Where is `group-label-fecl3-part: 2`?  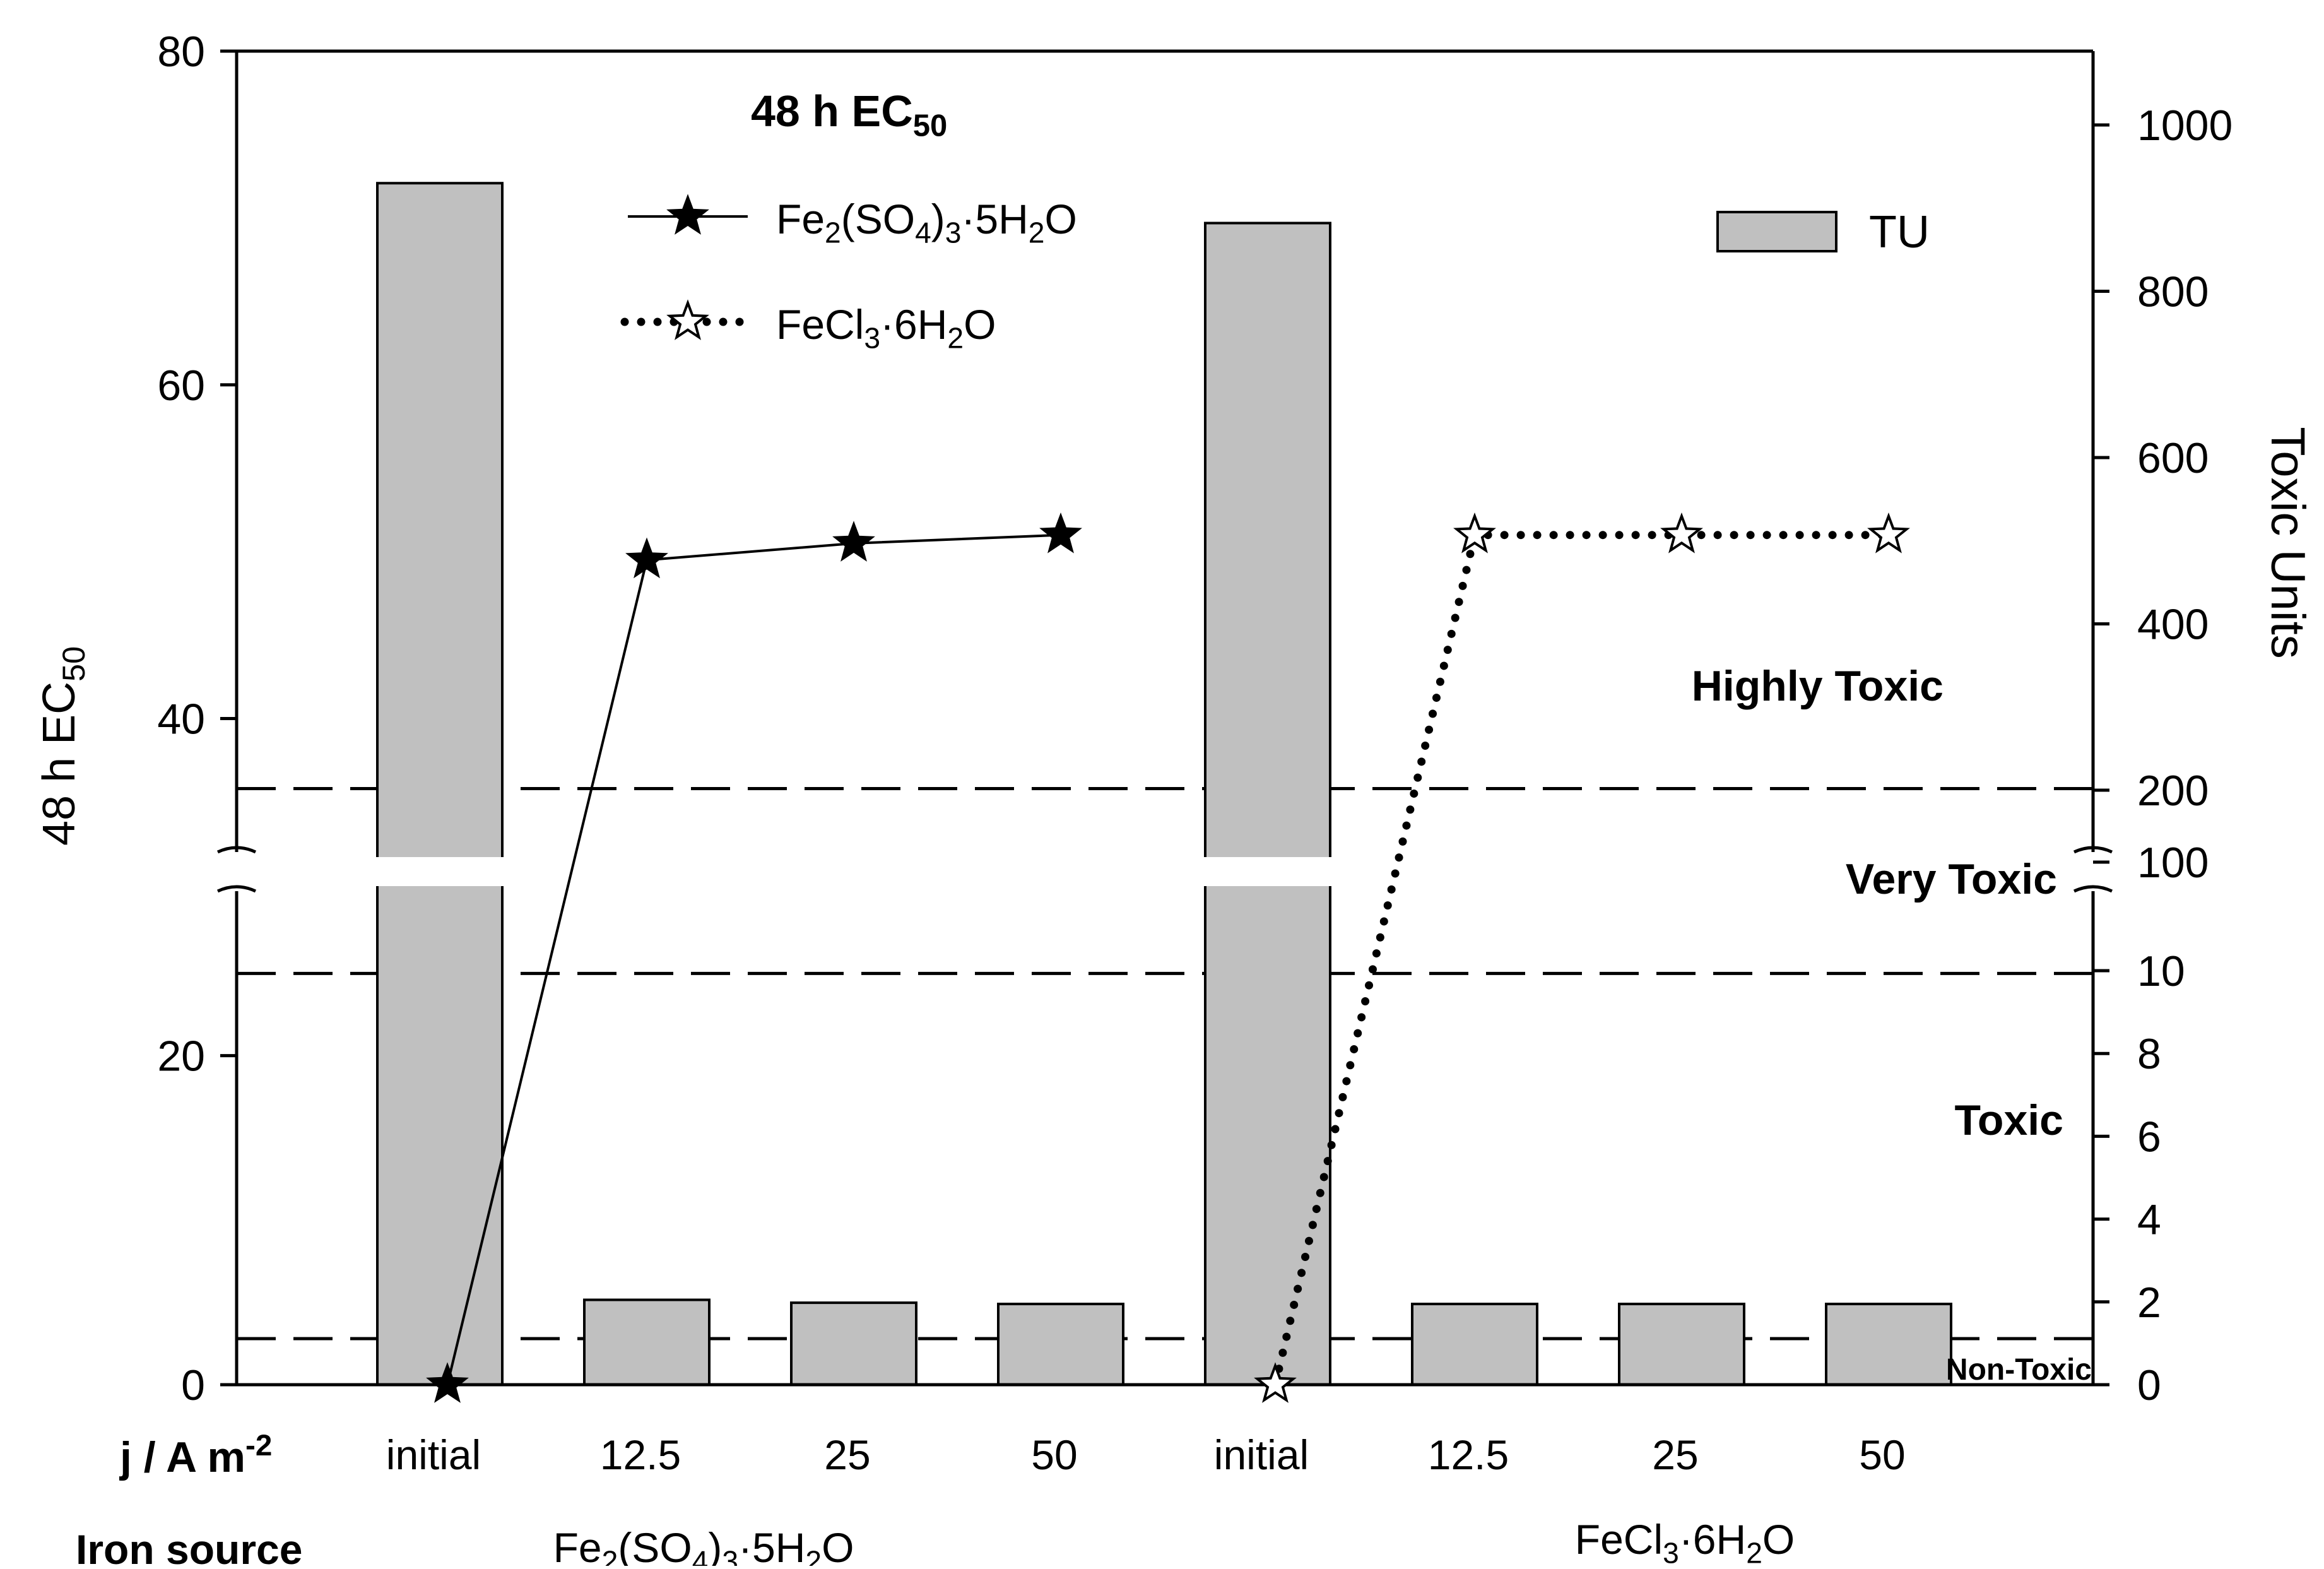
group-label-fecl3-part: 2 is located at coordinates (1754, 1551).